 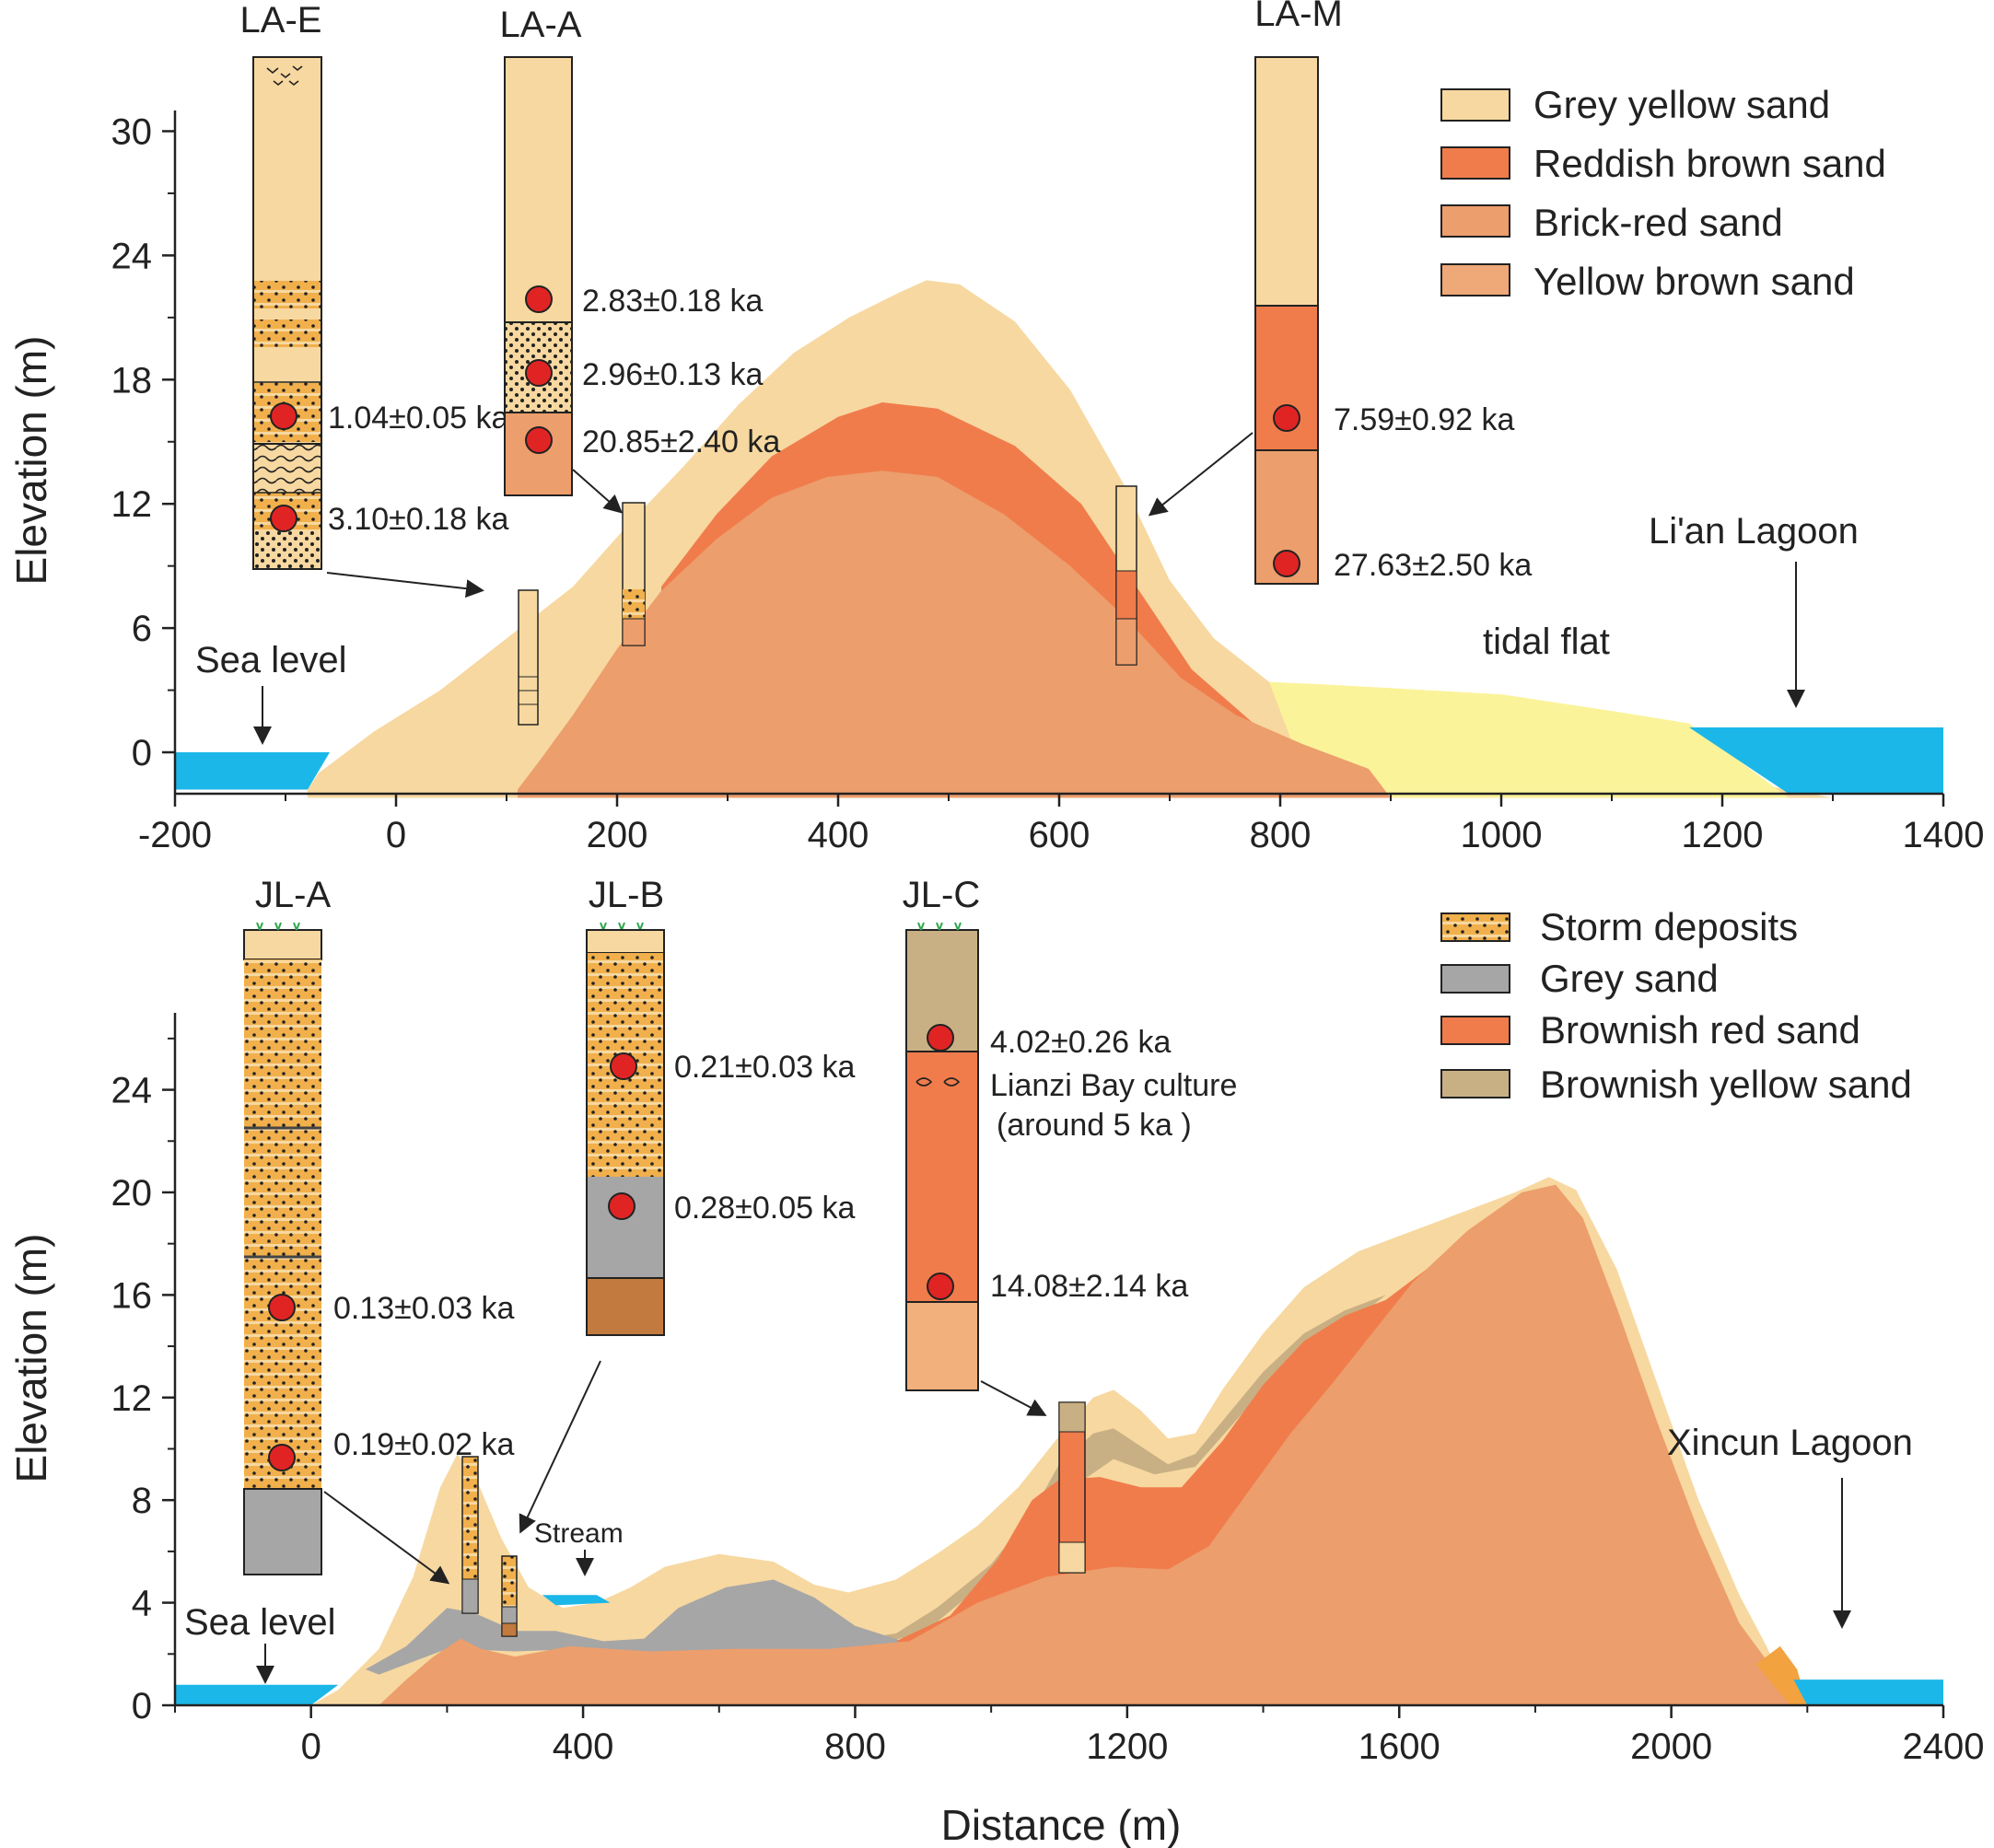 I want to click on layer-tidal-flat, so click(x=1529, y=739).